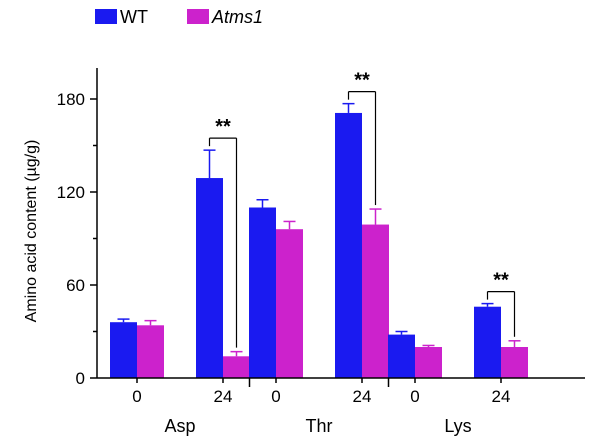  Describe the element at coordinates (71, 192) in the screenshot. I see `y-tick-label: 120` at that location.